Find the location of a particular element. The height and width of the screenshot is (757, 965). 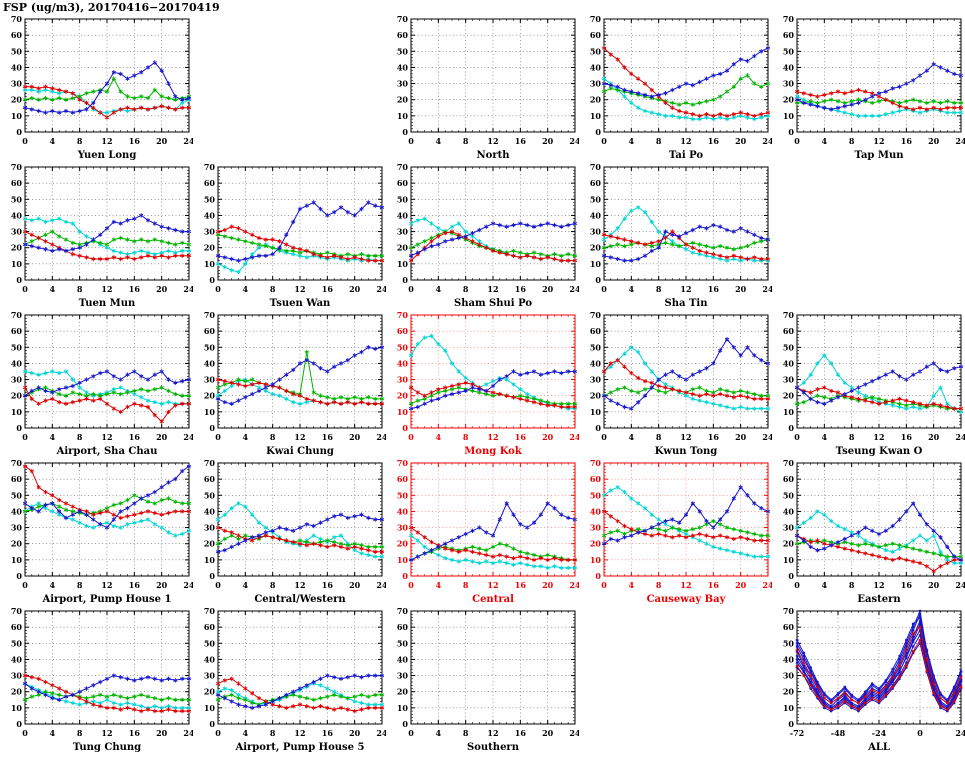

chart-tap-mun: 0 10 20 30 40 50 60 70 0 4 8 12 16 20 24 Tap Mun is located at coordinates (868, 87).